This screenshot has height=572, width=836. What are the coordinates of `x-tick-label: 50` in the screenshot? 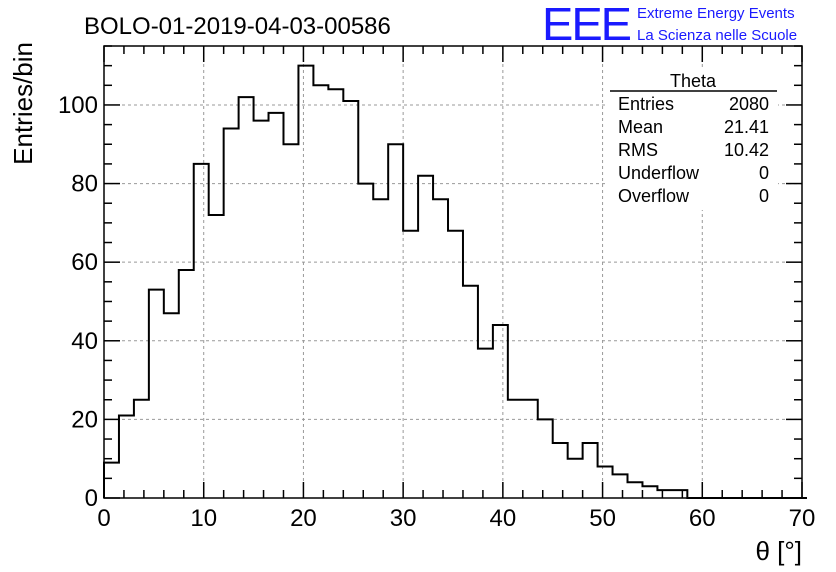 It's located at (602, 518).